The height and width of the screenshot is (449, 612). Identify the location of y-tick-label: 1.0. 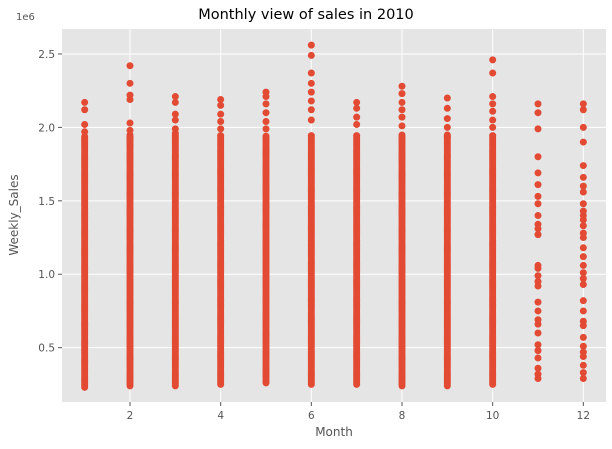
(46, 275).